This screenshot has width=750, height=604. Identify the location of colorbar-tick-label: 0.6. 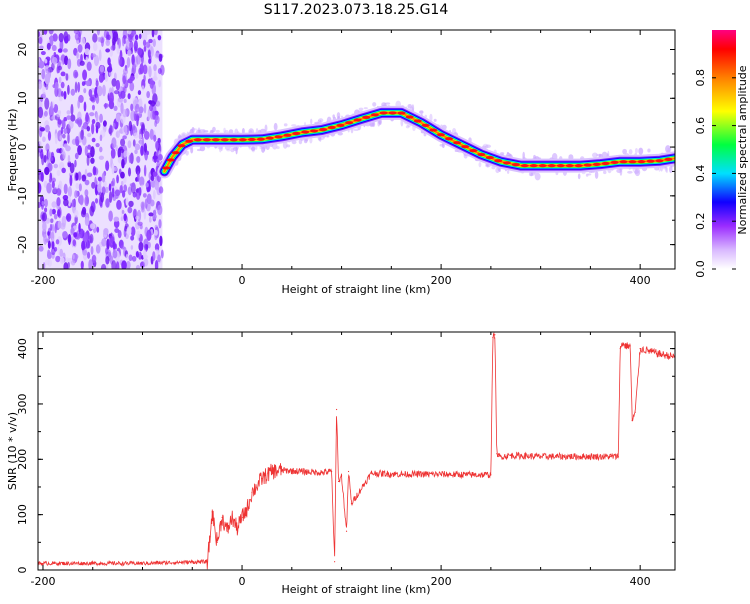
(700, 126).